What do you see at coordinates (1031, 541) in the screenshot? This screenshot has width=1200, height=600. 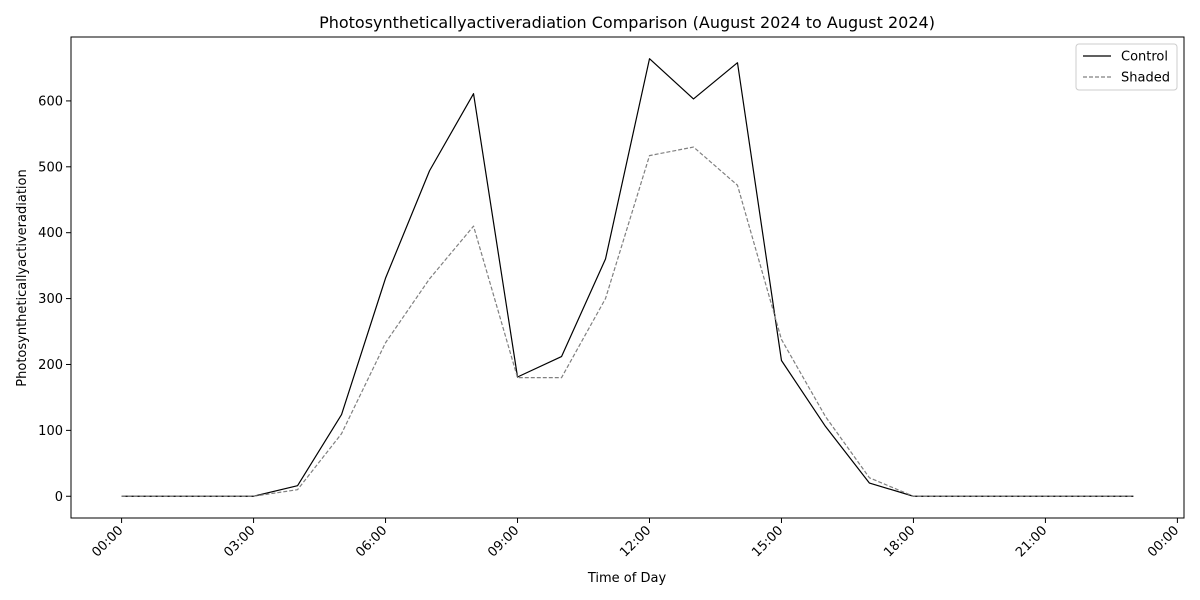 I see `x-tick-label: 21:00` at bounding box center [1031, 541].